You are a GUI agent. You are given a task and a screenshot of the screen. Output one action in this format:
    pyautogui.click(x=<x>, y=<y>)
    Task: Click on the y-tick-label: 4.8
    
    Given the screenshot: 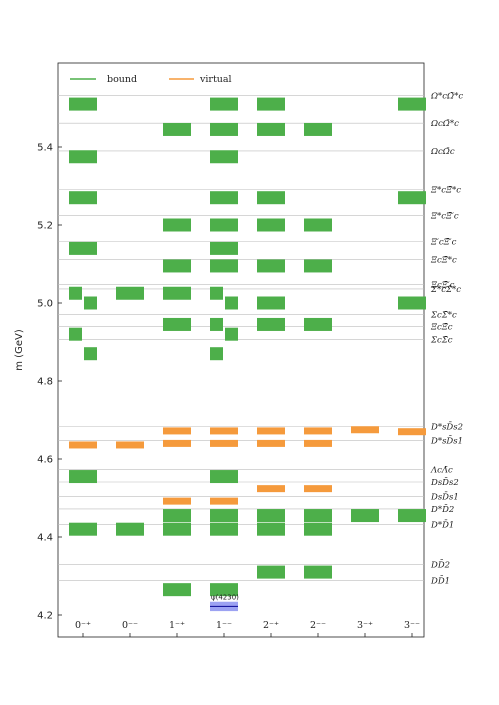 What is the action you would take?
    pyautogui.click(x=45, y=382)
    